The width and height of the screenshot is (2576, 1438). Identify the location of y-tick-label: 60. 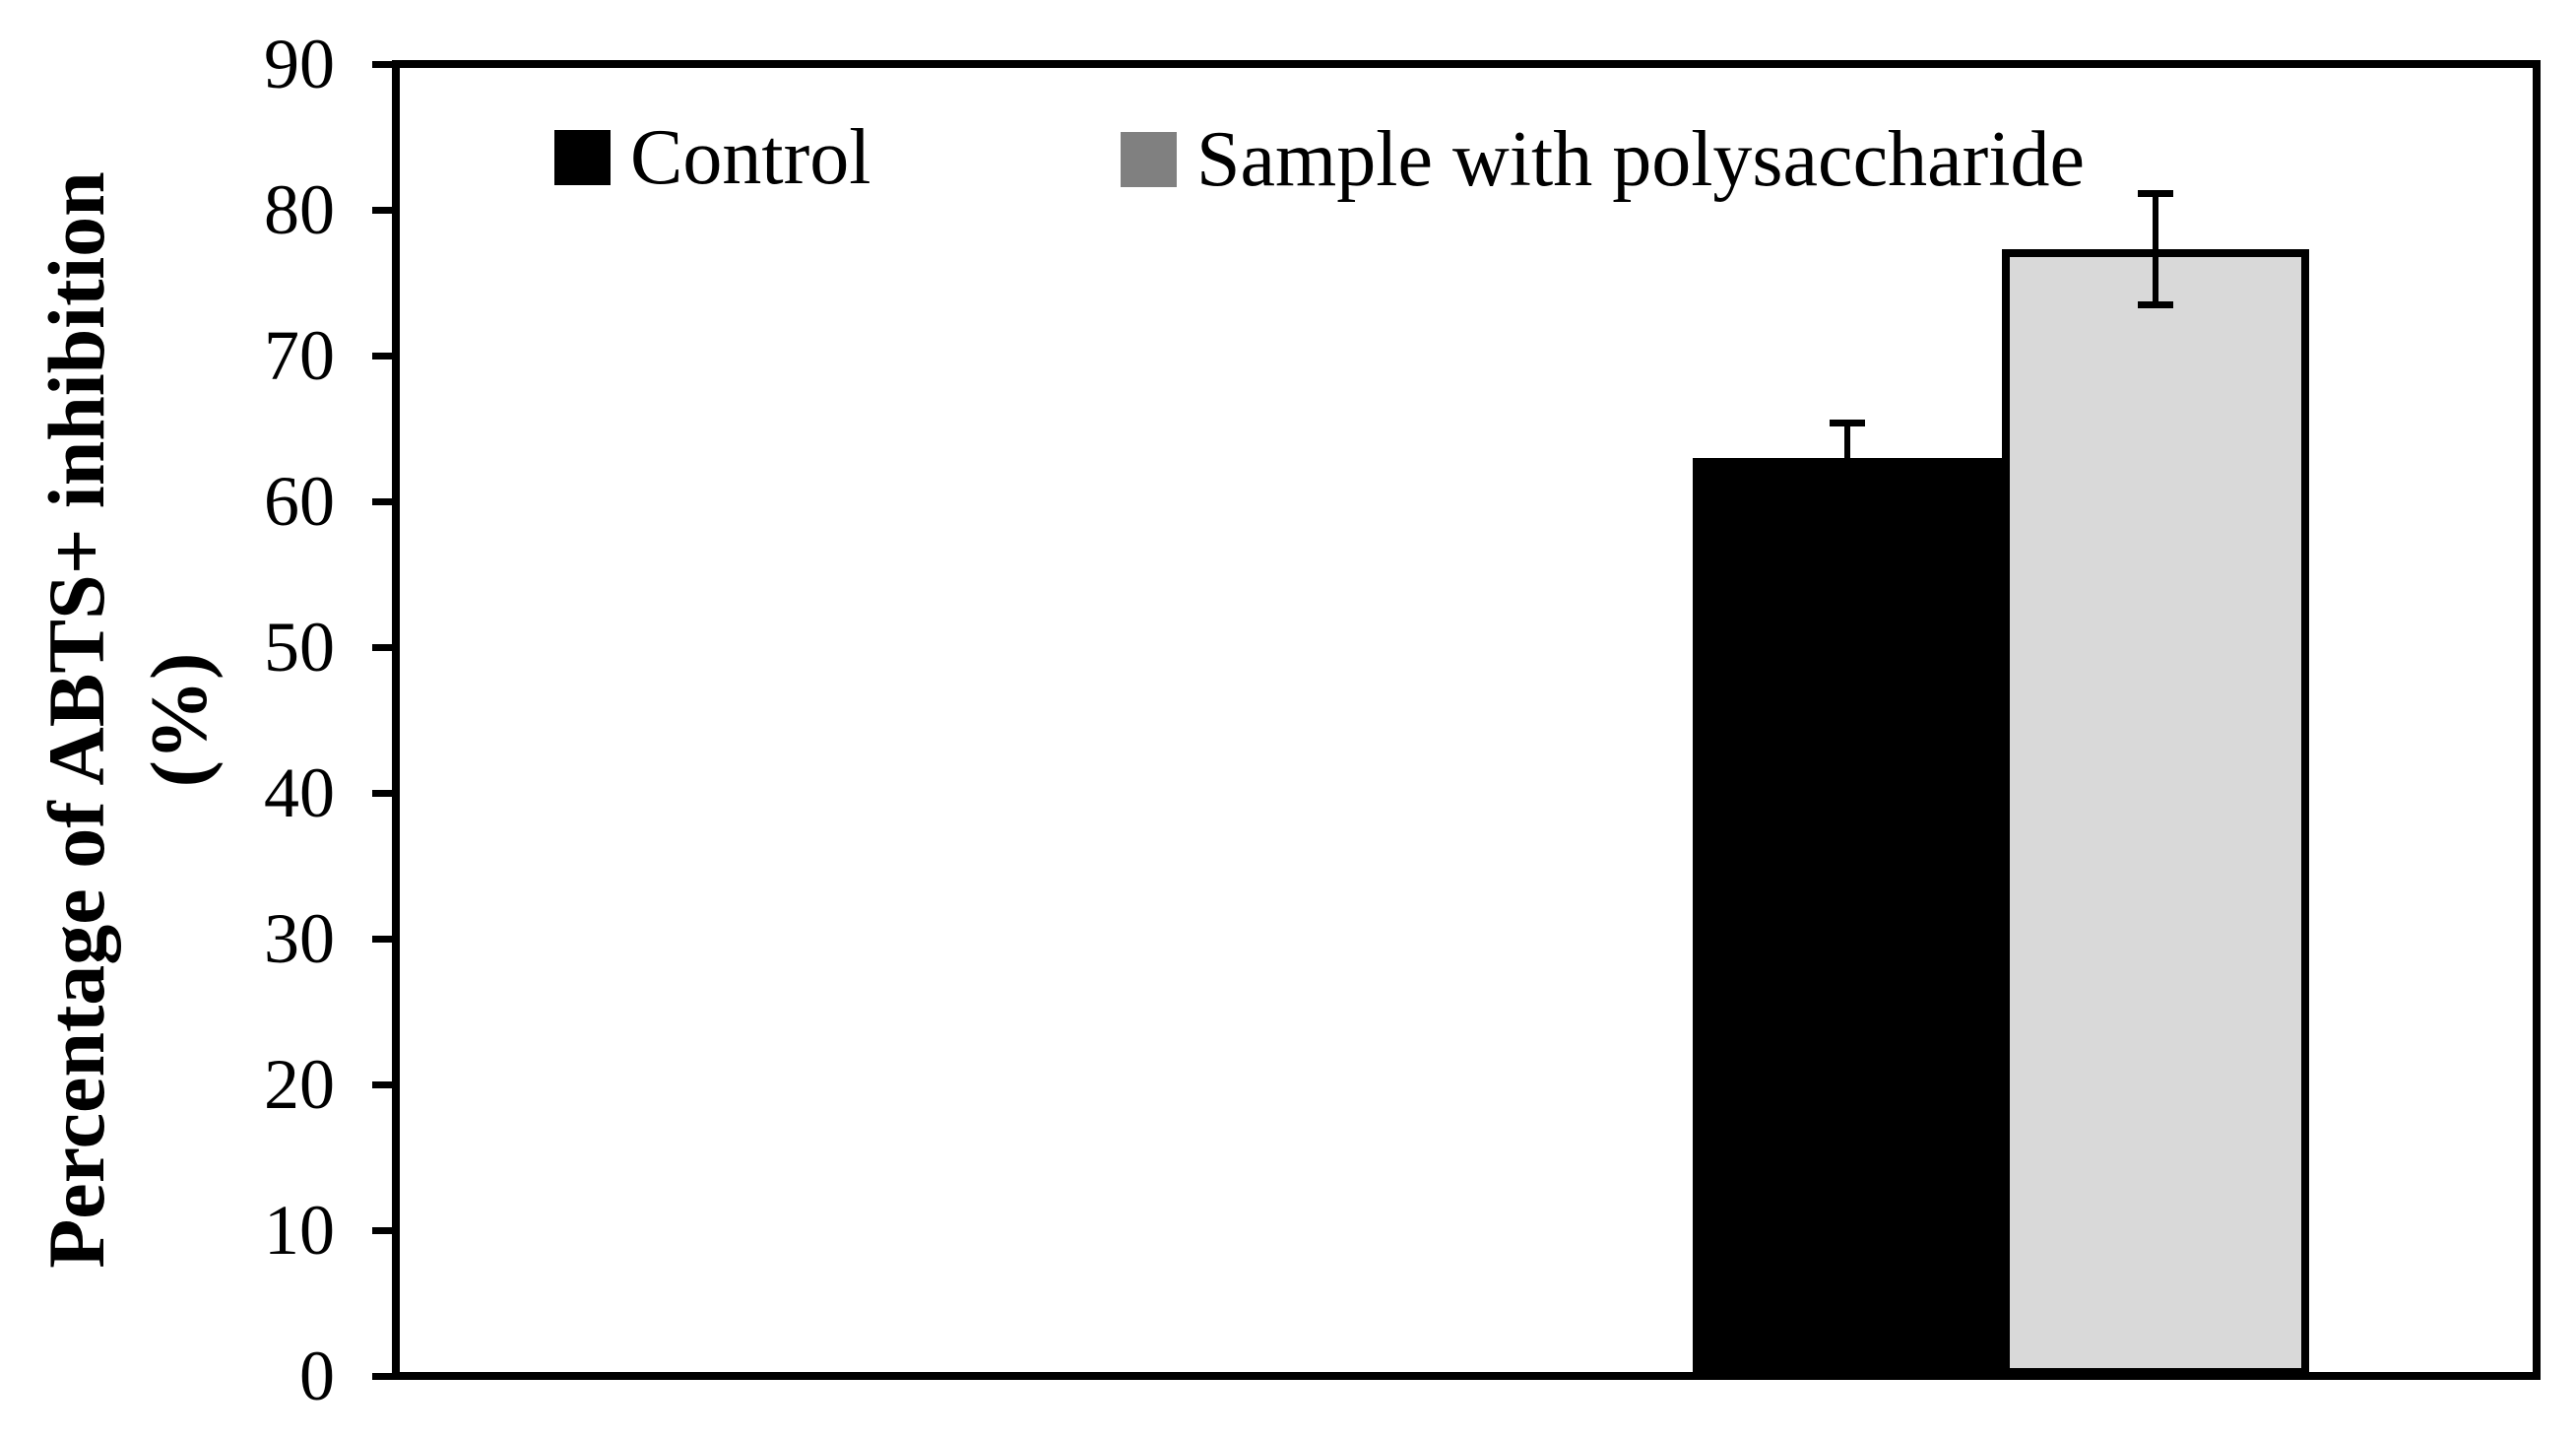
(299, 501).